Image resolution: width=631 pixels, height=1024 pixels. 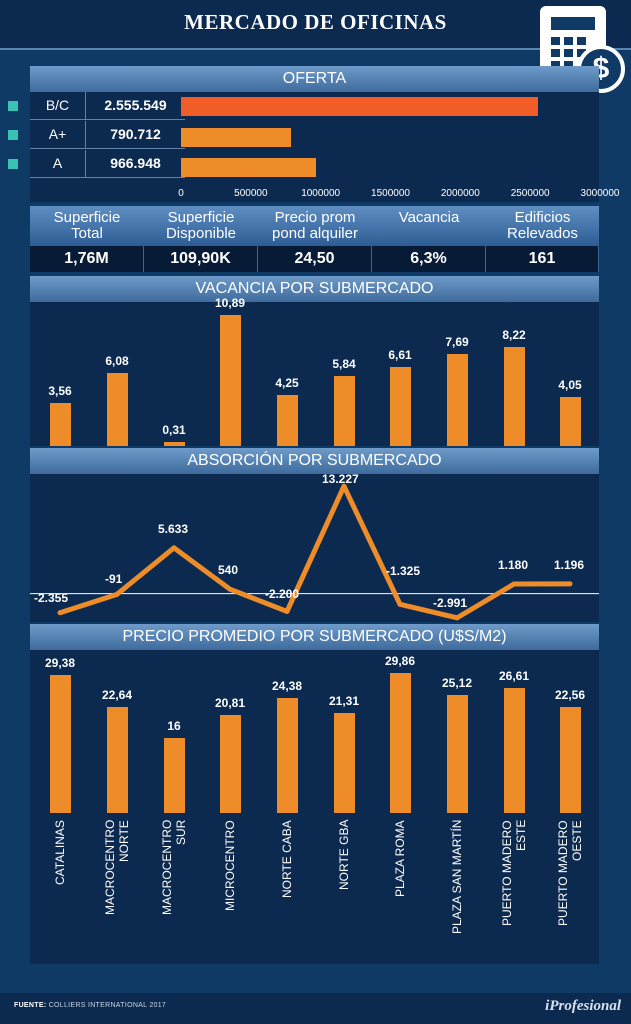 I want to click on stat-value: 1,76M, so click(x=87, y=259).